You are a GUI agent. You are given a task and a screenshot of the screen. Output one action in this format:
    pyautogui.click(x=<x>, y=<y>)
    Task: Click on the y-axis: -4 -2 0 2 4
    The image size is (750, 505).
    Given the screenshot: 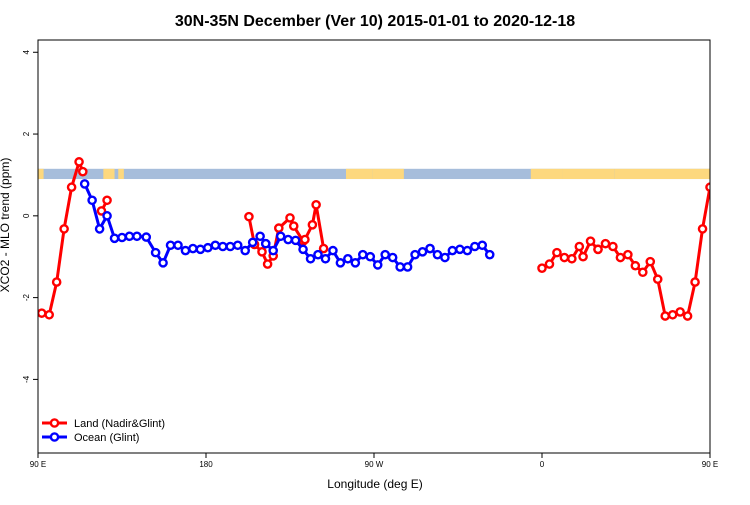 What is the action you would take?
    pyautogui.click(x=30, y=216)
    